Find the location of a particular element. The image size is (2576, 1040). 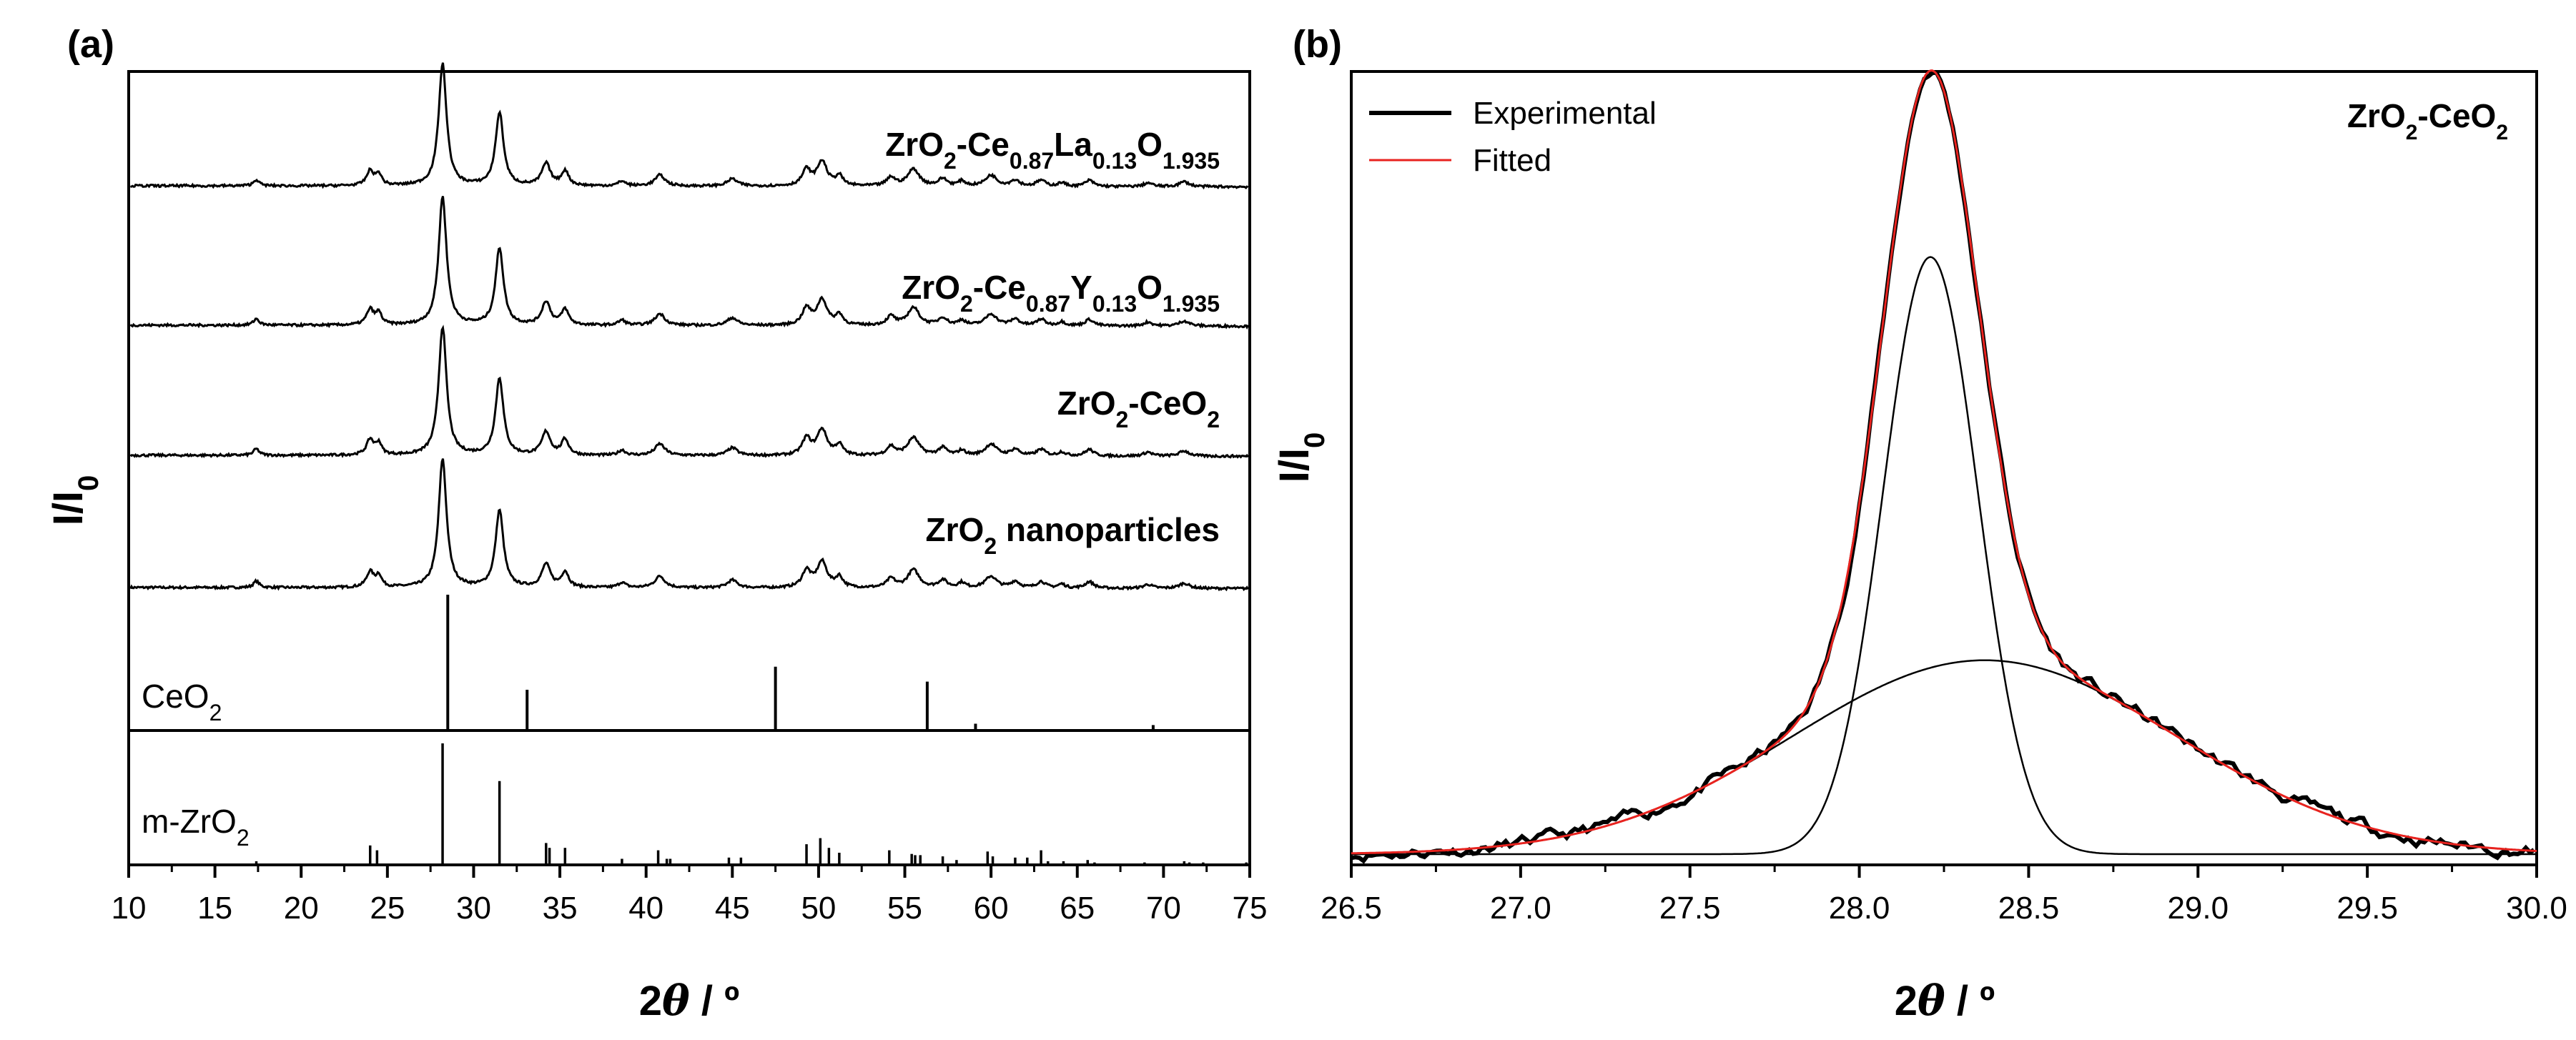

panel-b-legend-label: Fitted is located at coordinates (1512, 160).